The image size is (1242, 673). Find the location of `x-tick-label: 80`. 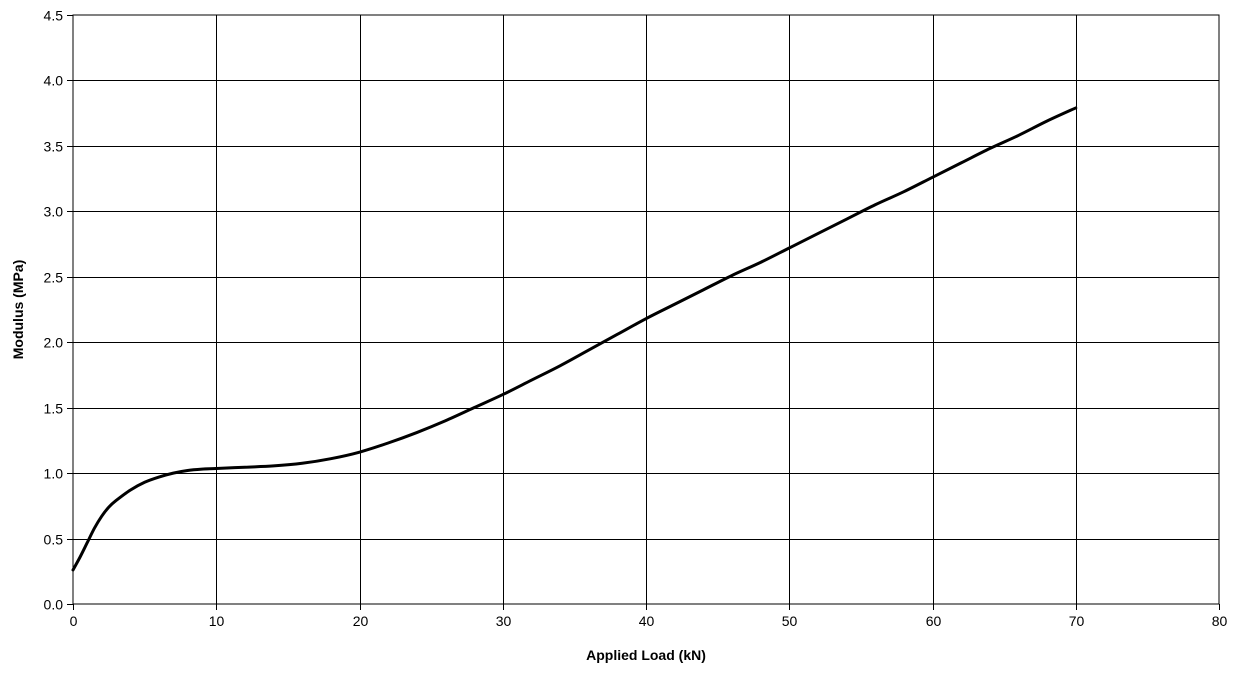

x-tick-label: 80 is located at coordinates (1220, 621).